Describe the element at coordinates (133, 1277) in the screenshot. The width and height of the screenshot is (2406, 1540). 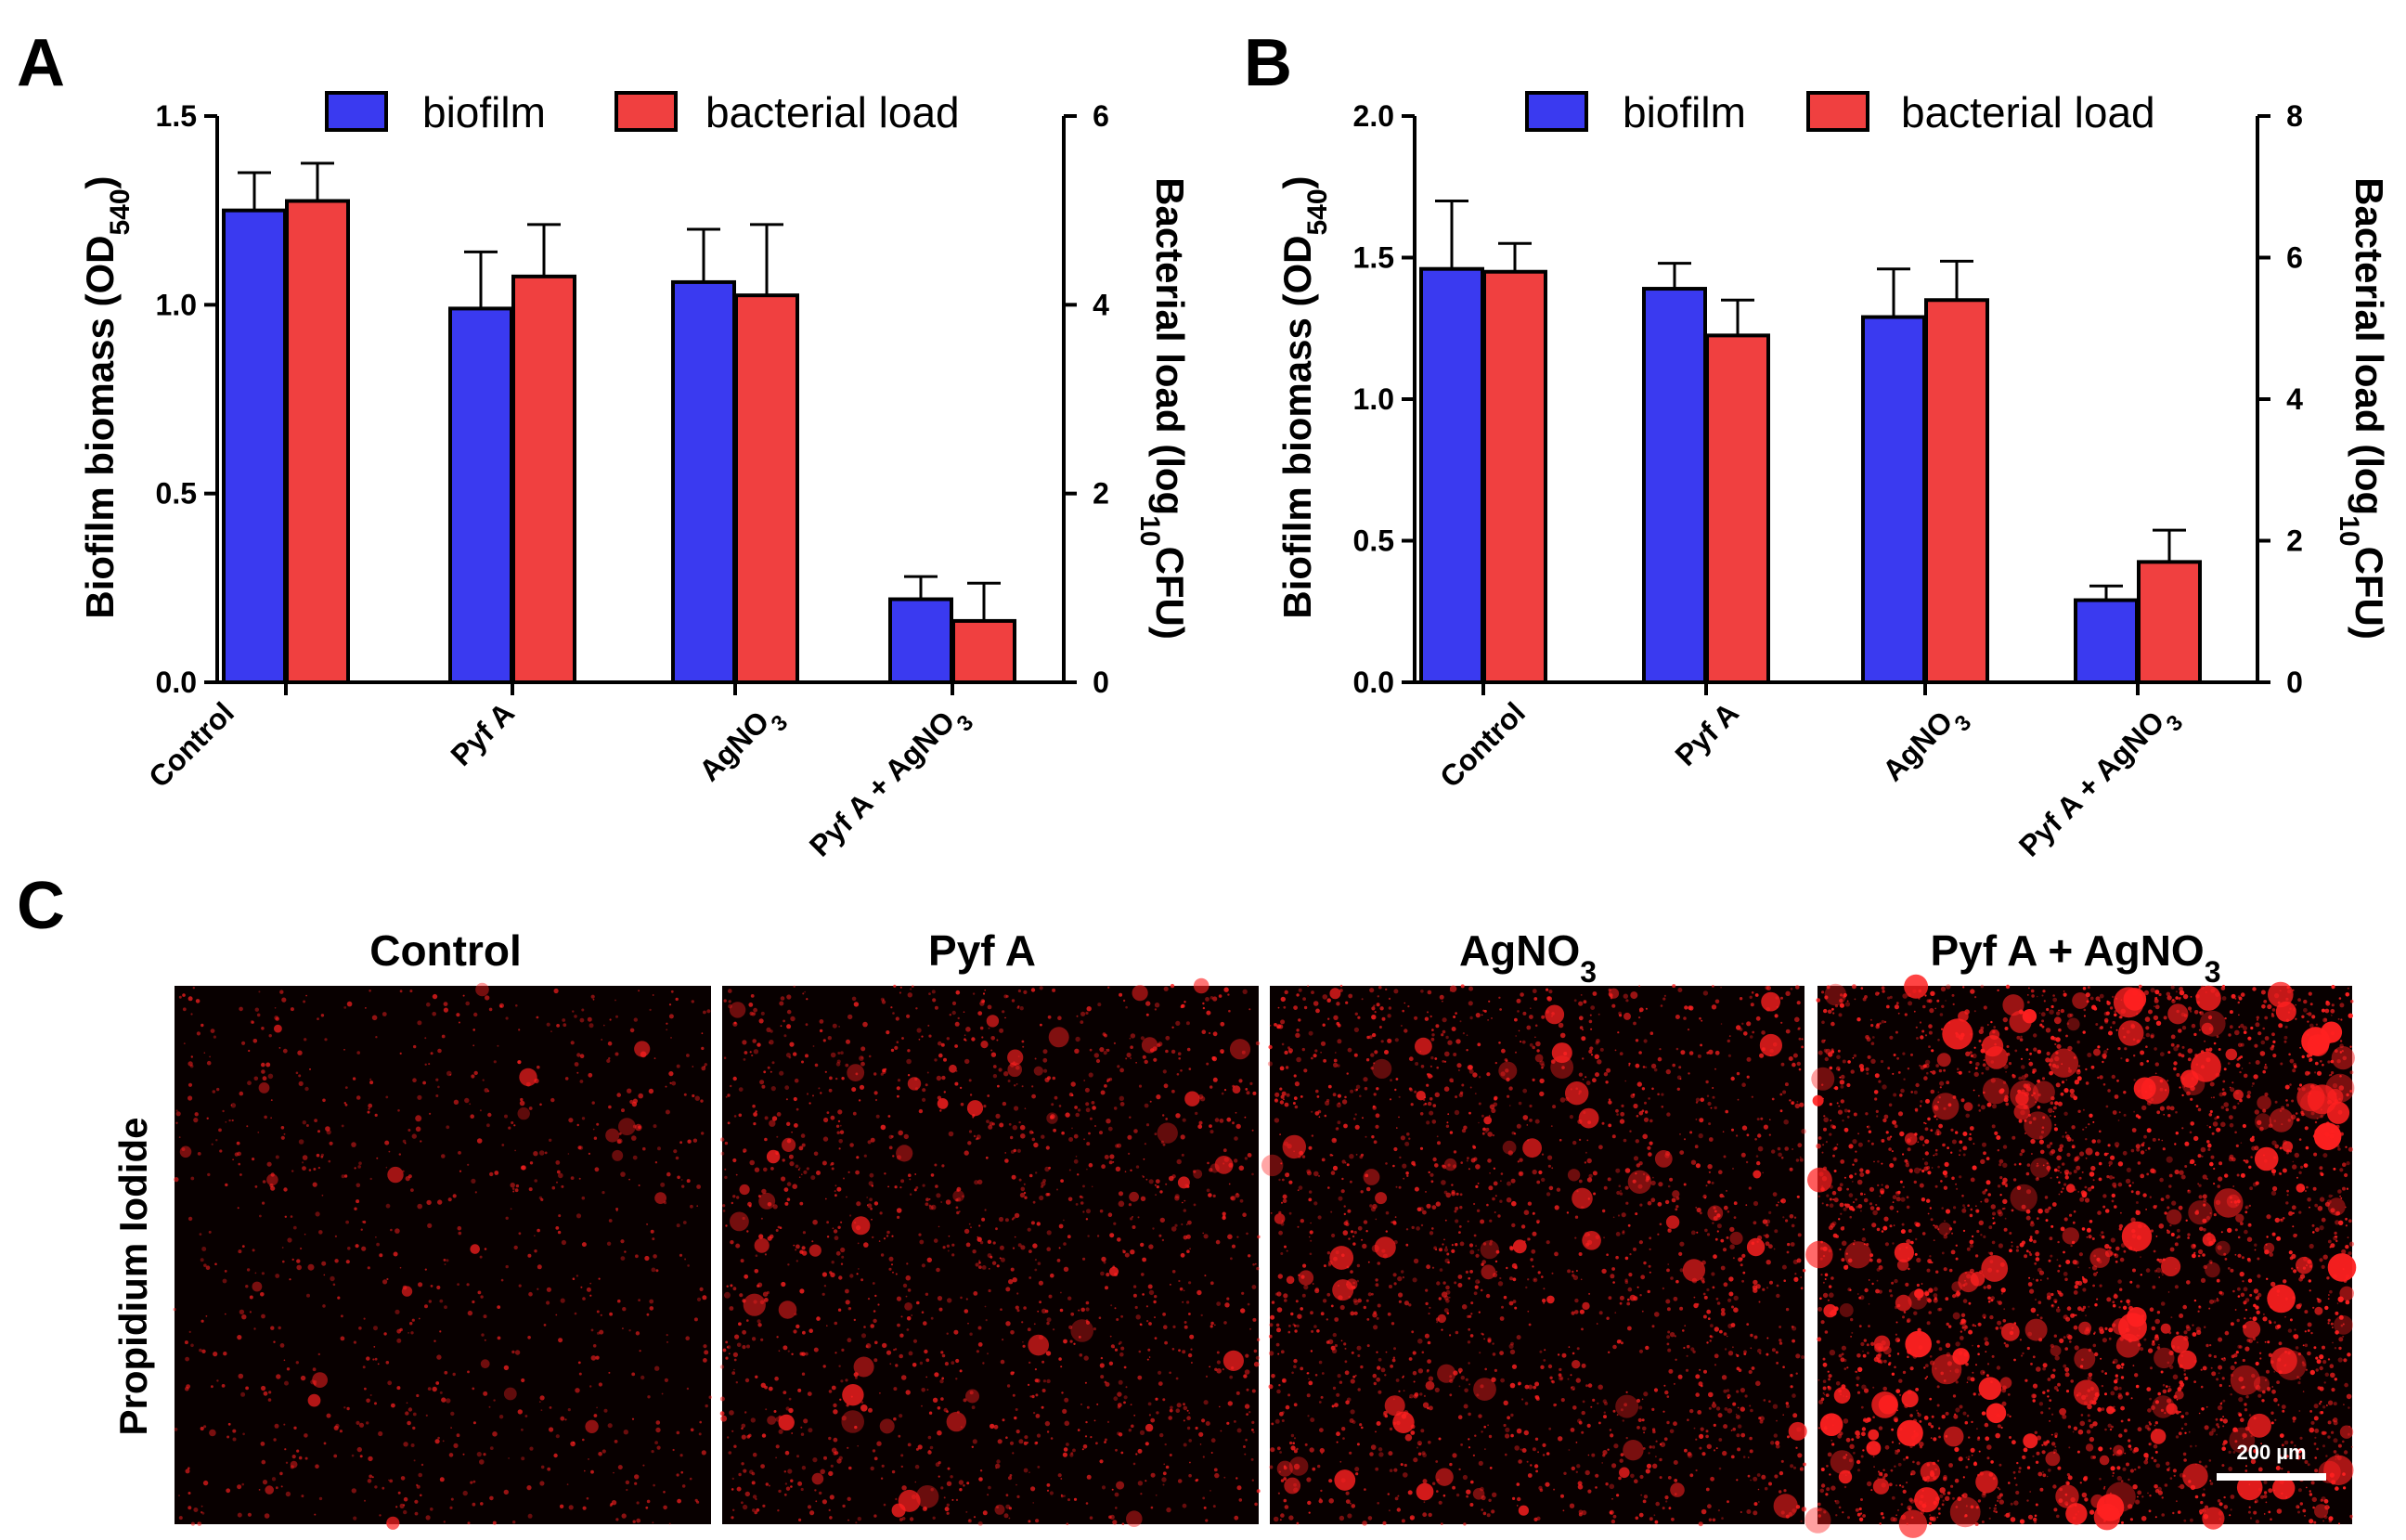
I see `panel-c-side-label: Propidium Iodide` at that location.